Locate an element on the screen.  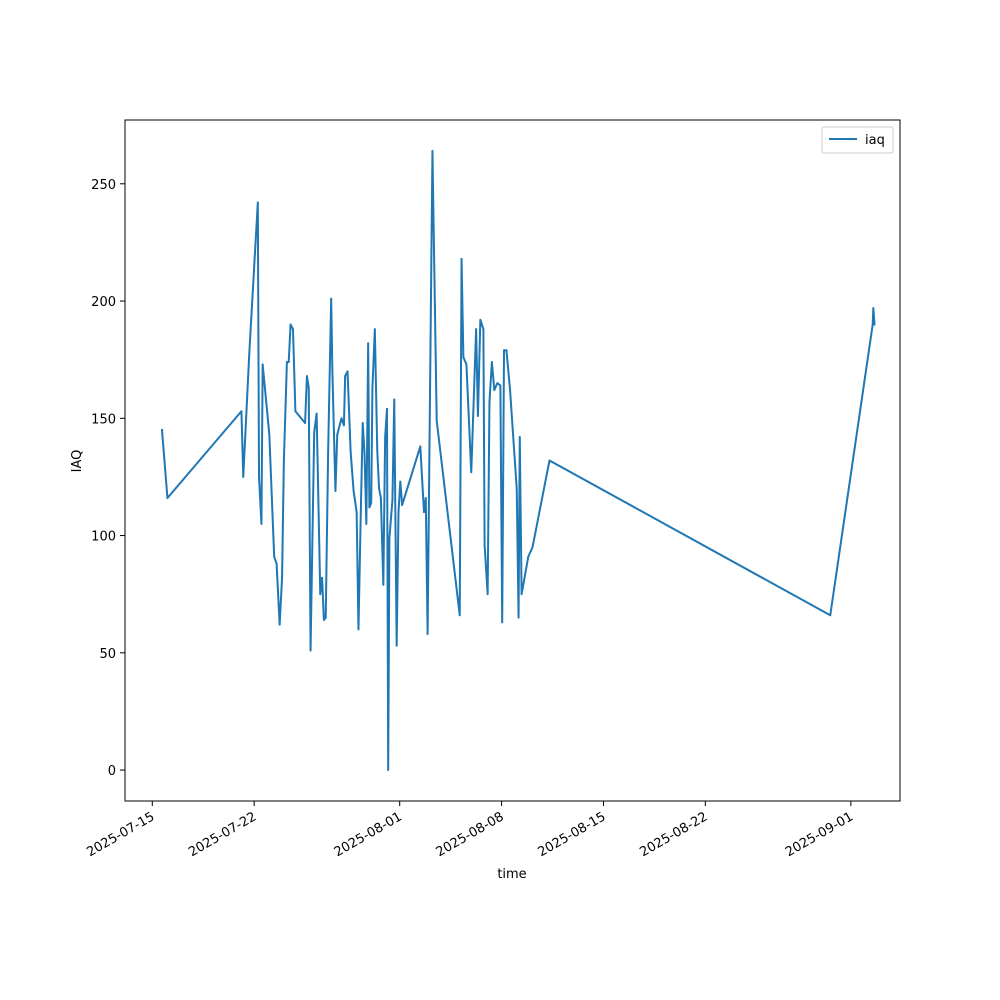
y-tick-label: 150 is located at coordinates (103, 419).